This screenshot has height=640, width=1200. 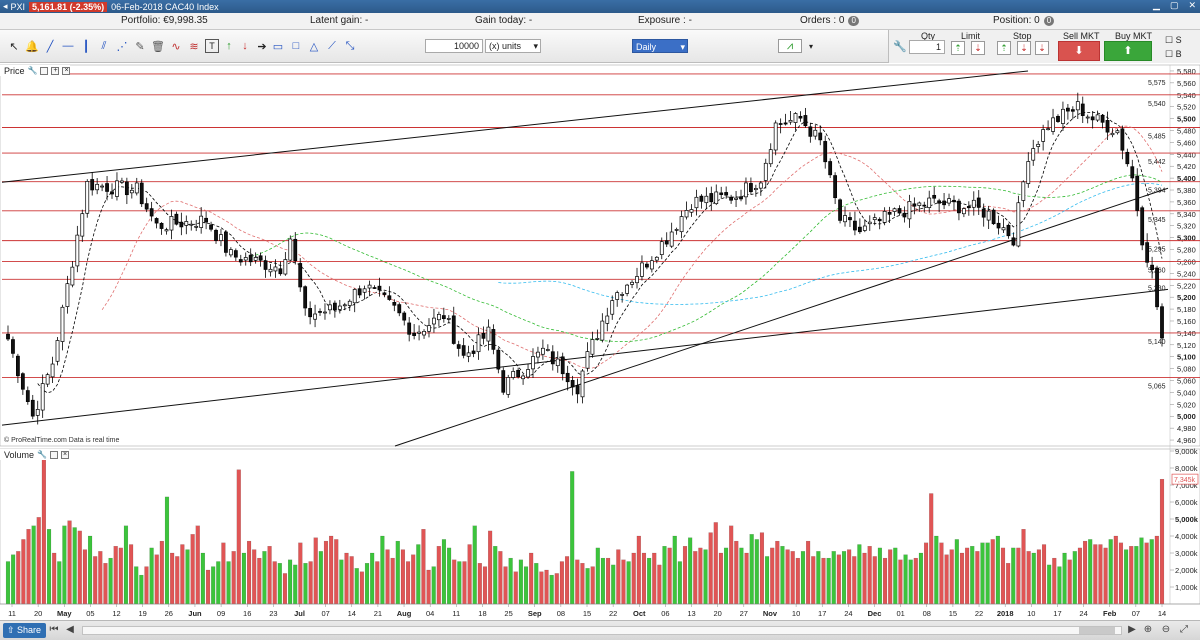 What do you see at coordinates (68, 46) in the screenshot?
I see `horizontal-line-icon: —` at bounding box center [68, 46].